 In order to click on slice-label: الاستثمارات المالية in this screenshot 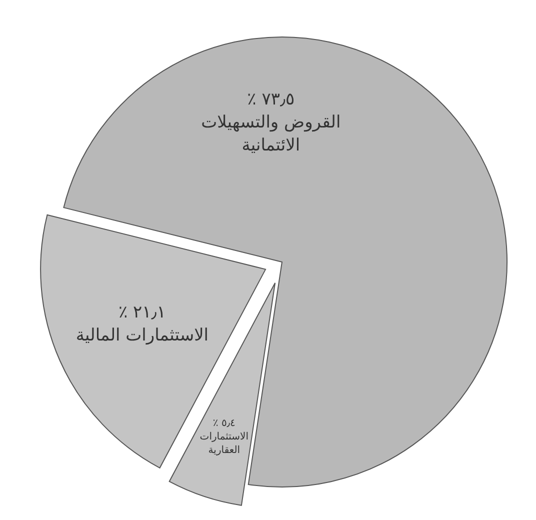, I will do `click(142, 335)`.